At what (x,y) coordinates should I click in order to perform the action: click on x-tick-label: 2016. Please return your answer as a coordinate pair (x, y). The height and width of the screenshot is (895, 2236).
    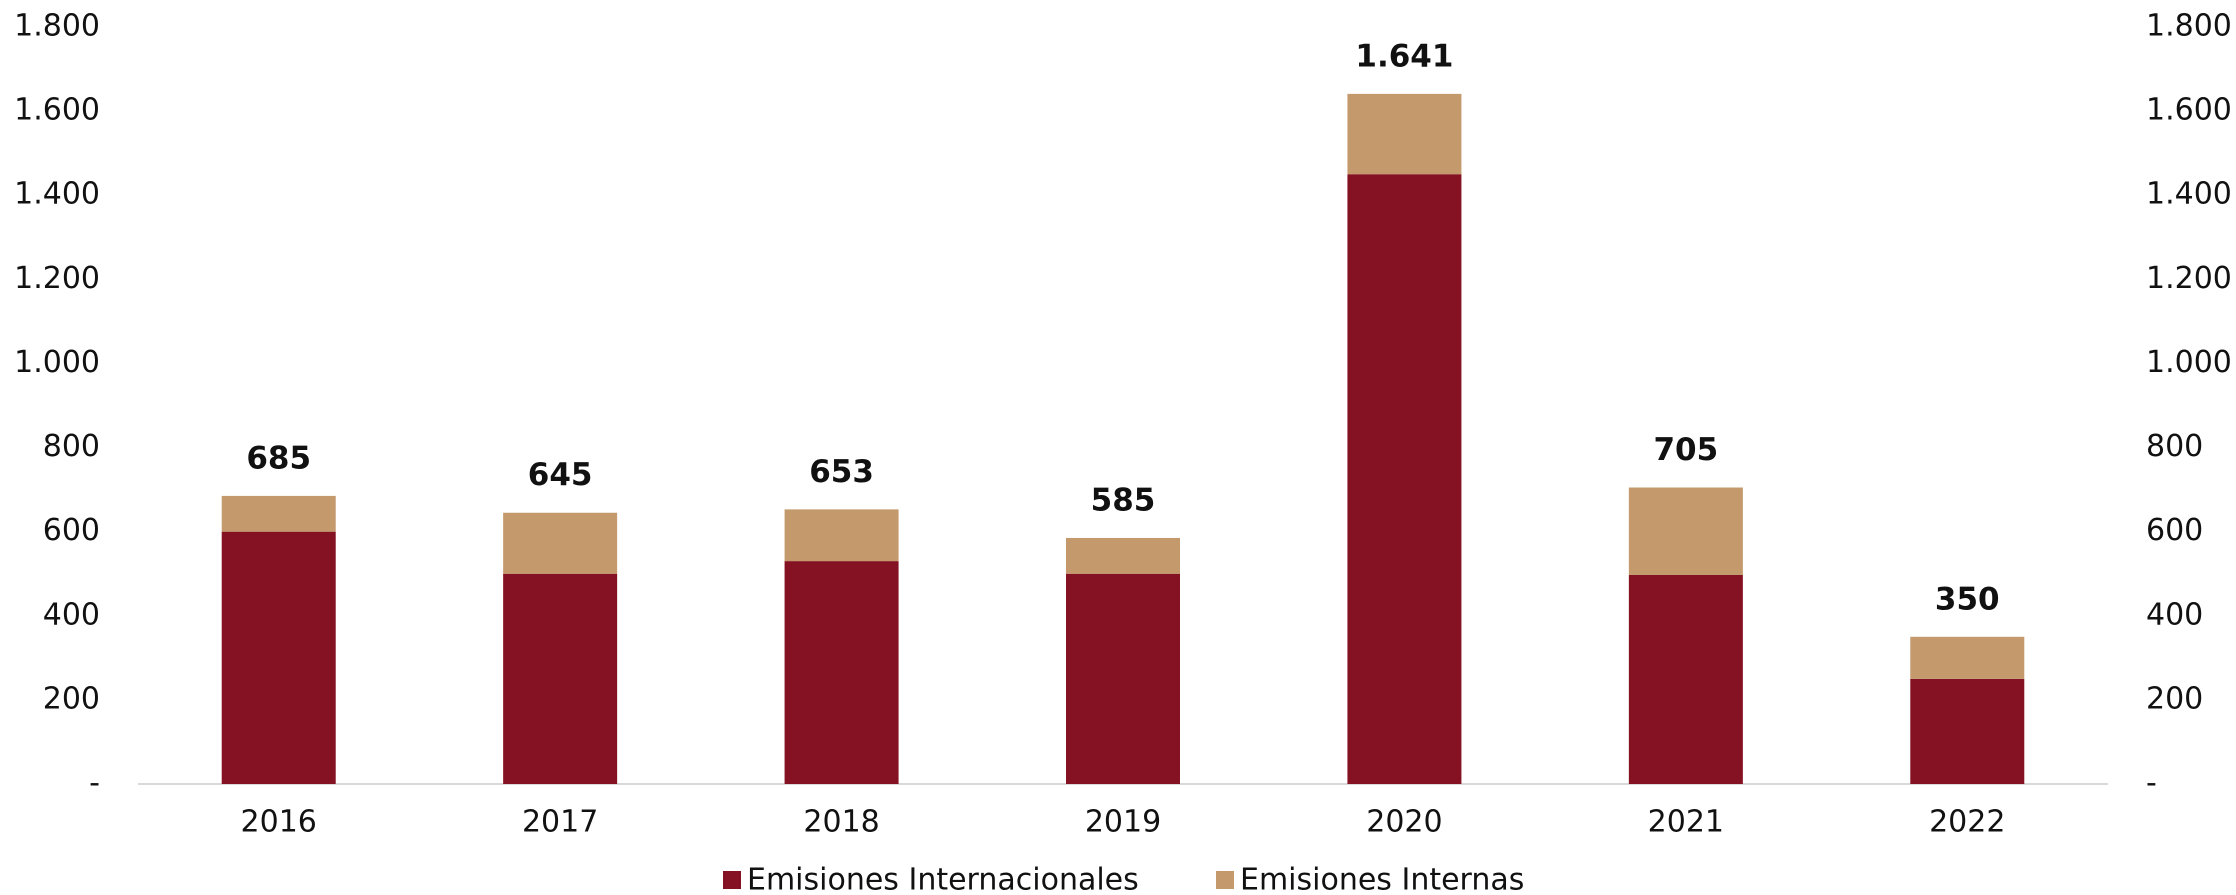
    Looking at the image, I should click on (279, 822).